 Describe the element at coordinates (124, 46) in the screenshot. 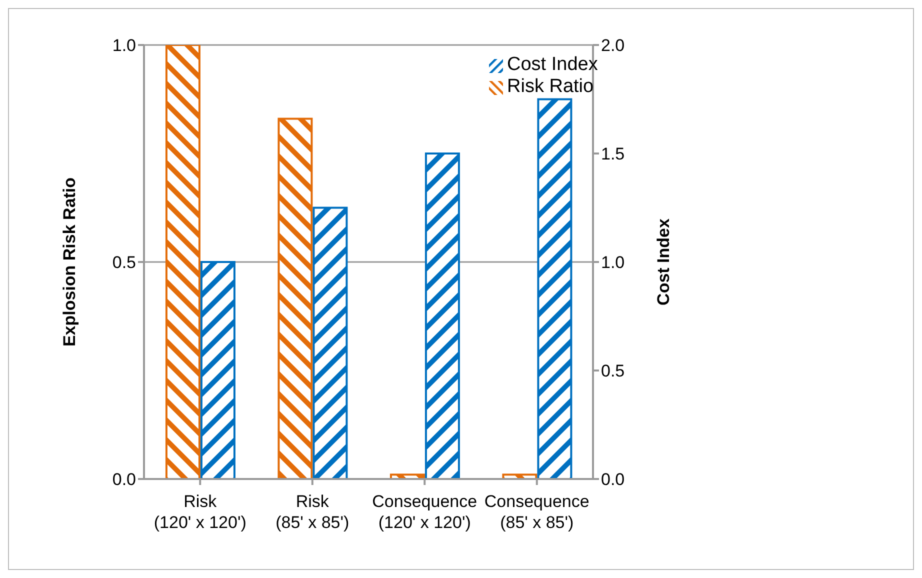

I see `y-tick-label: 1.0` at that location.